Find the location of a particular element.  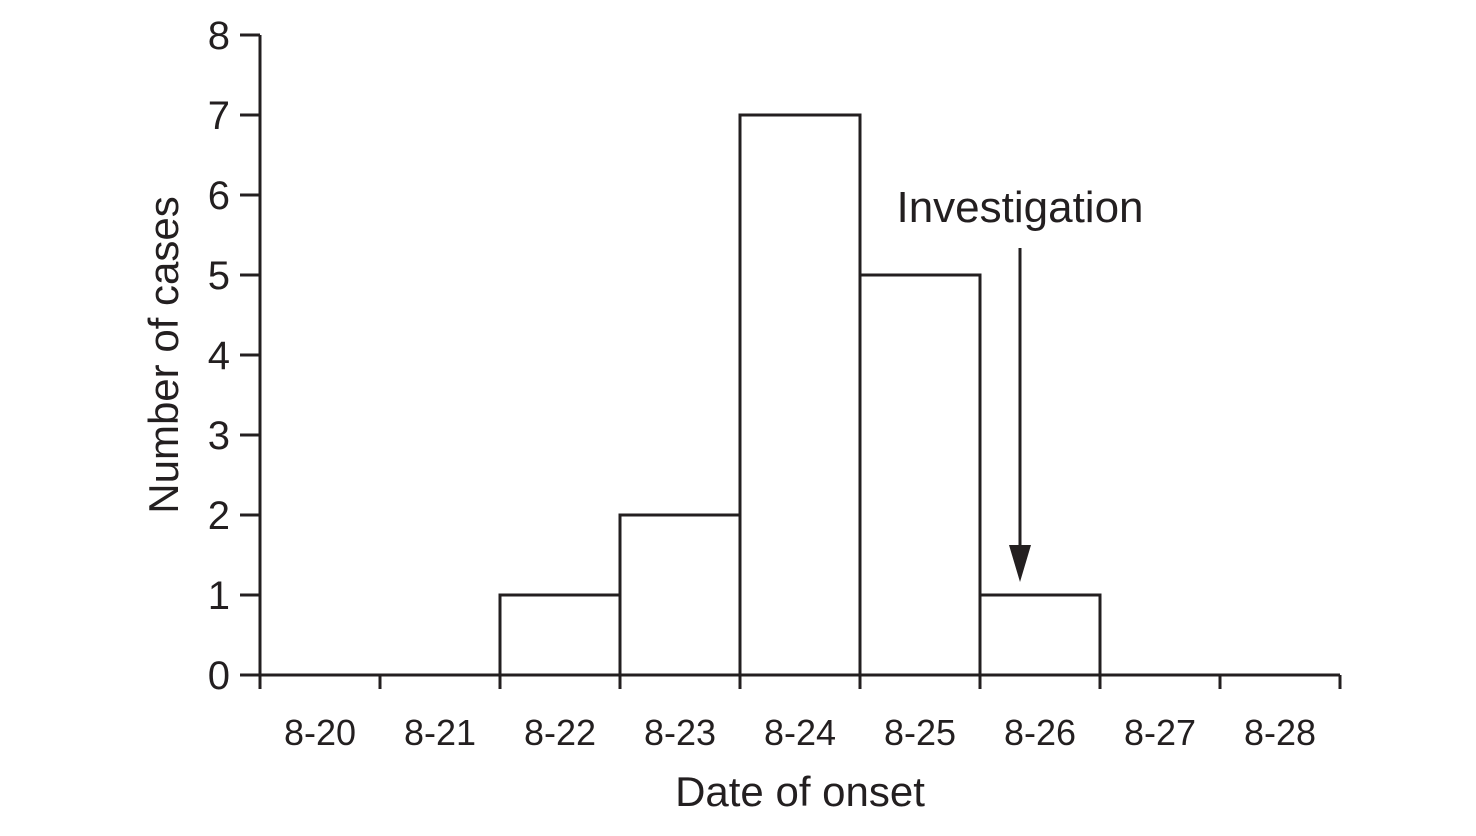

x-tick-label: 8-24 is located at coordinates (800, 732).